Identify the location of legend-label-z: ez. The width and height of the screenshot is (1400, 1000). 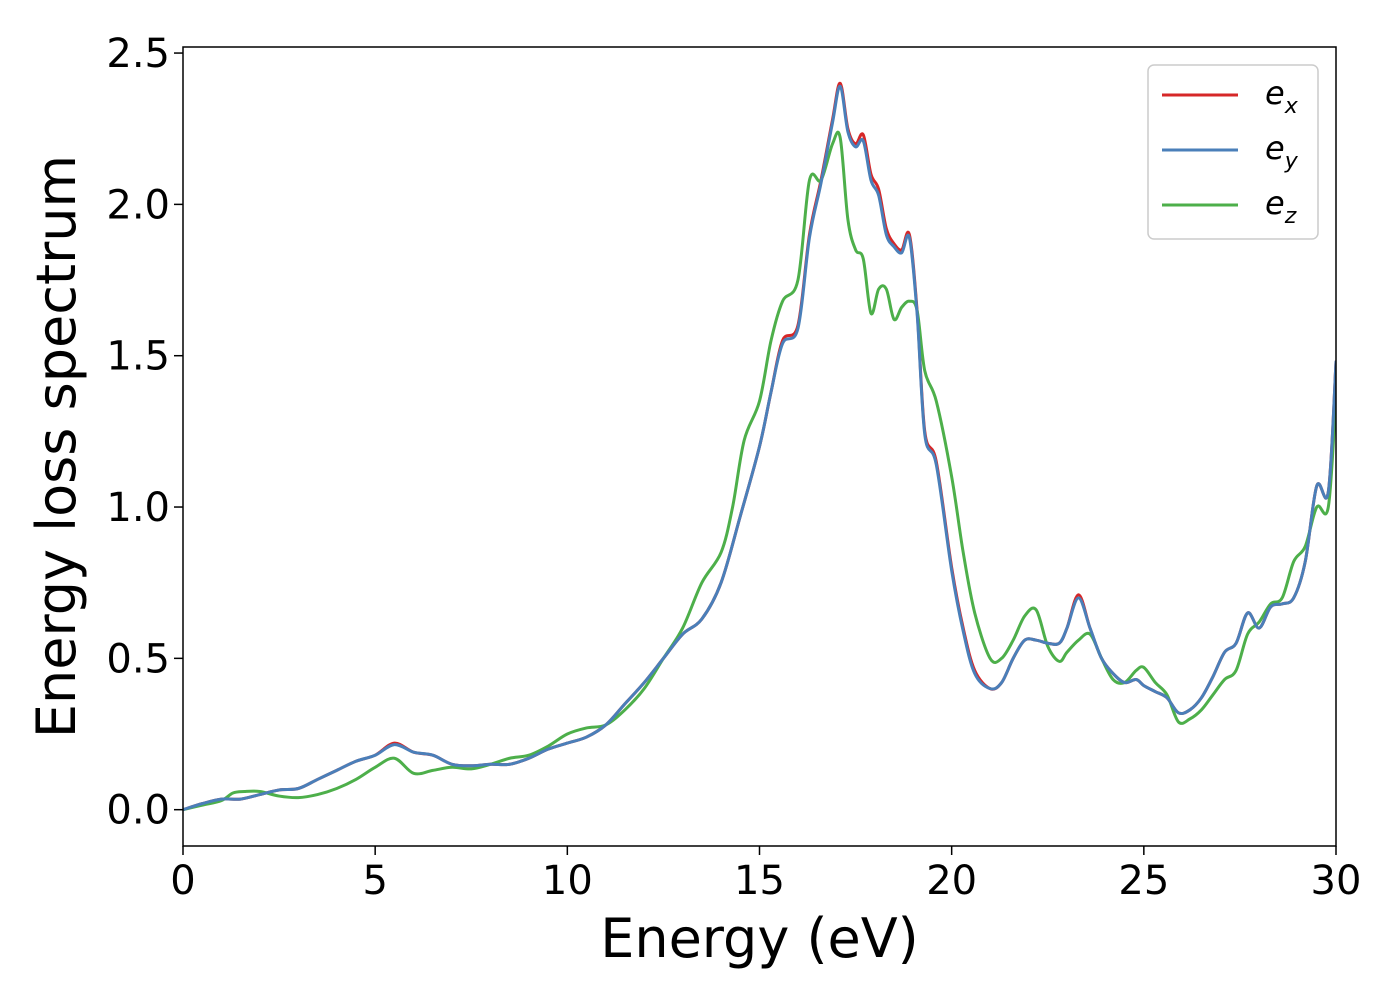
(1281, 206).